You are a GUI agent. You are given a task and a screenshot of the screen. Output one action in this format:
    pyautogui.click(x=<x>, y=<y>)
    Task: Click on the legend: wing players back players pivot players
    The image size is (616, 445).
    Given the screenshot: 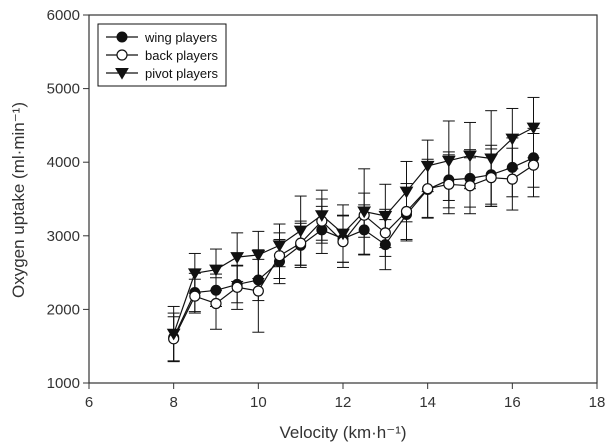 What is the action you would take?
    pyautogui.click(x=162, y=55)
    